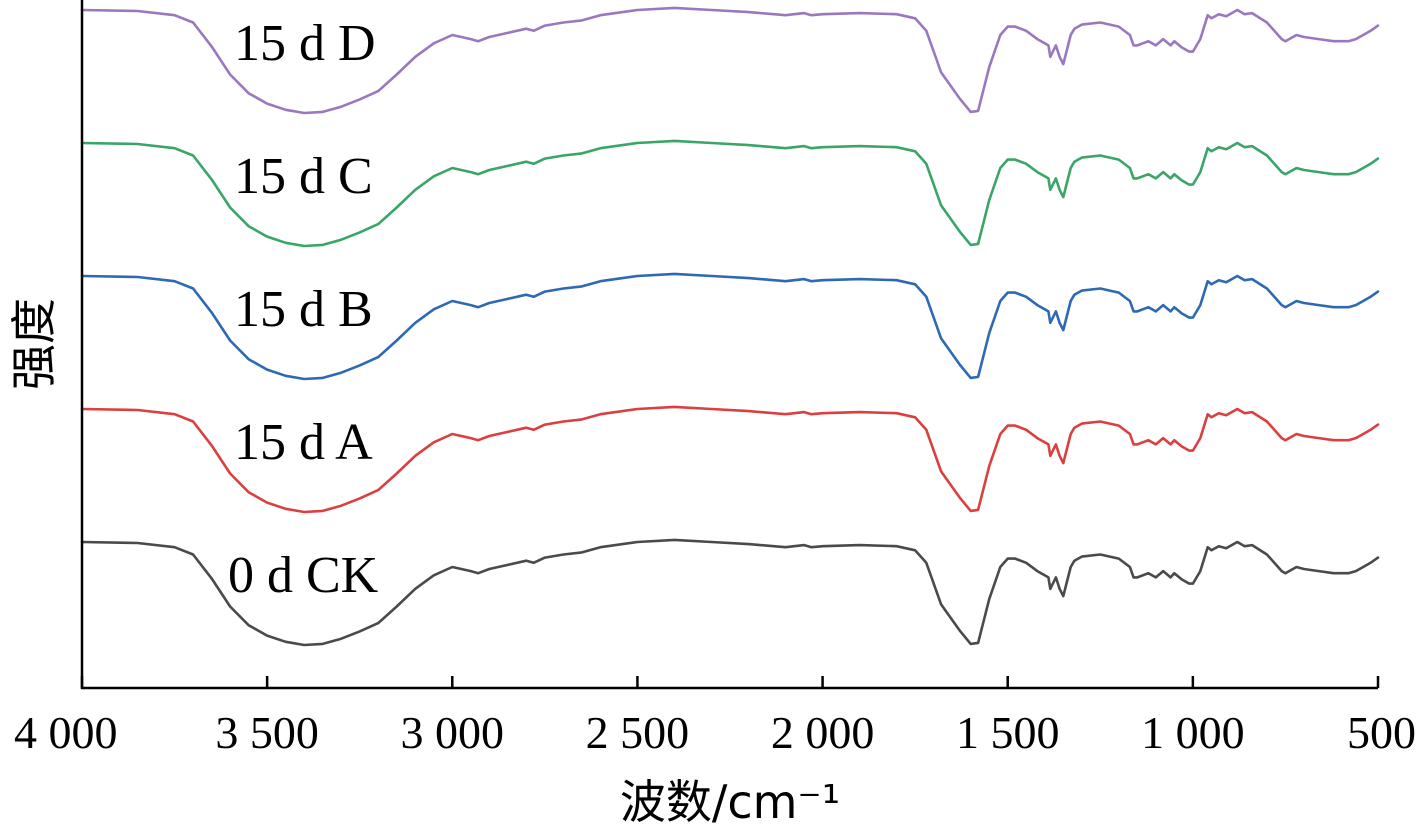 This screenshot has width=1418, height=826. What do you see at coordinates (267, 732) in the screenshot?
I see `x-tick-label: 3 500` at bounding box center [267, 732].